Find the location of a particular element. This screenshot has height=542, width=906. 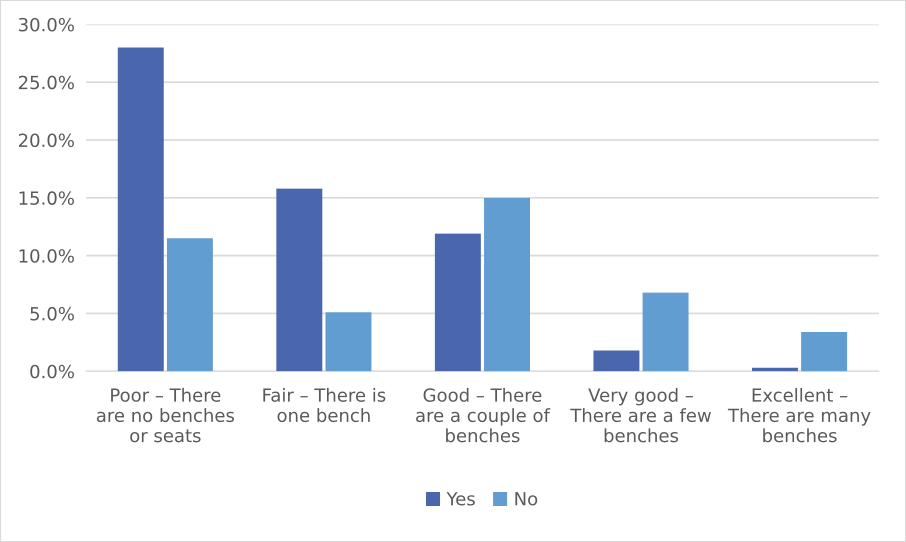

x-tick-label: Fair – There is one bench is located at coordinates (324, 405).